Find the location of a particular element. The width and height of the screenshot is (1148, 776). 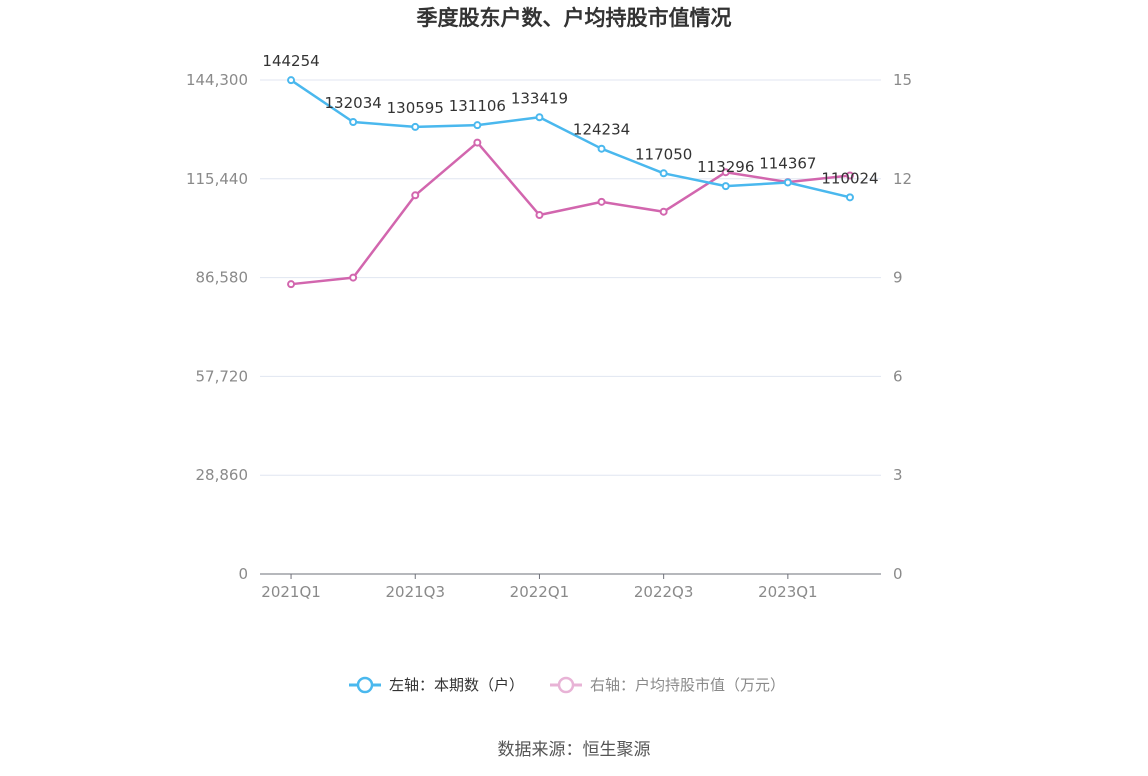

x-axis-tick-label: 2021Q3 is located at coordinates (415, 592).